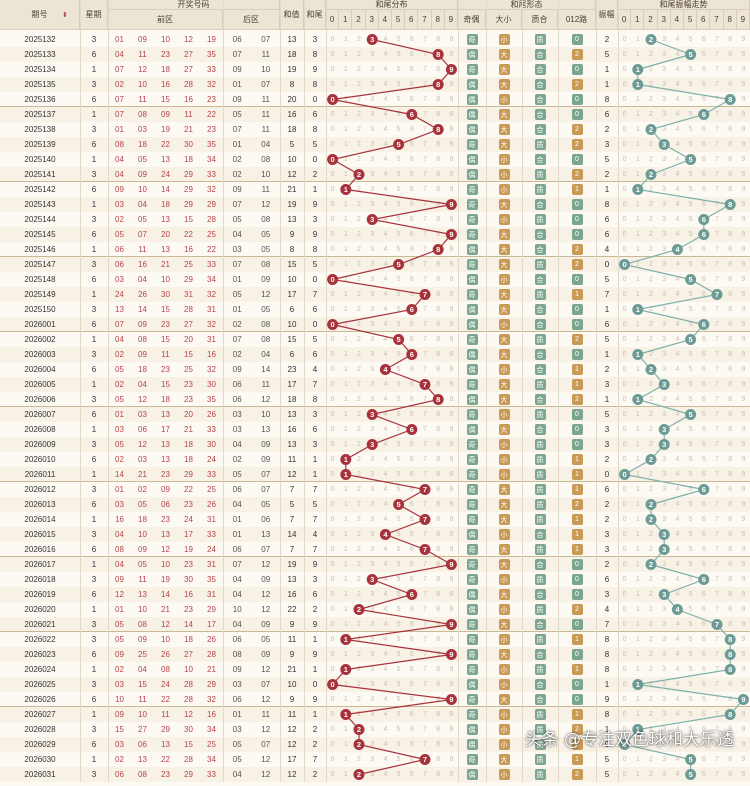 This screenshot has height=786, width=750. I want to click on tail-ball-label: 6, so click(412, 309).